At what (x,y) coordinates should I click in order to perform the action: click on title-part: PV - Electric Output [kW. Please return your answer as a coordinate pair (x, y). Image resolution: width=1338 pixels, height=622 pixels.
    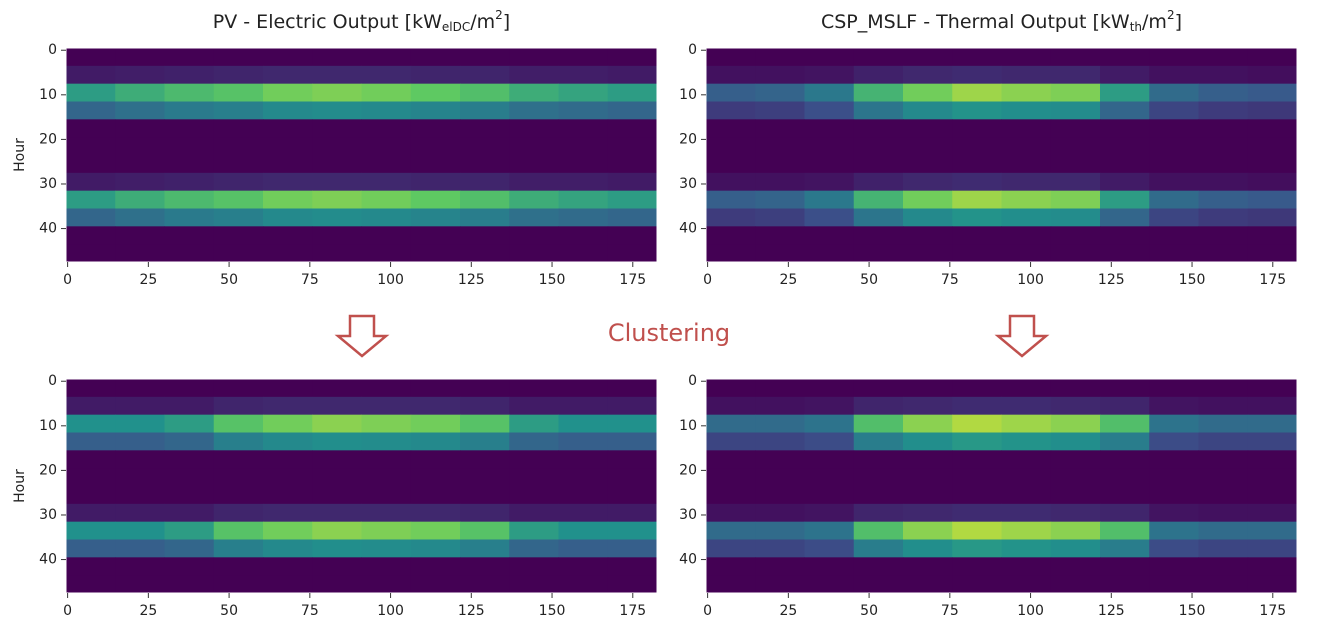
    Looking at the image, I should click on (327, 22).